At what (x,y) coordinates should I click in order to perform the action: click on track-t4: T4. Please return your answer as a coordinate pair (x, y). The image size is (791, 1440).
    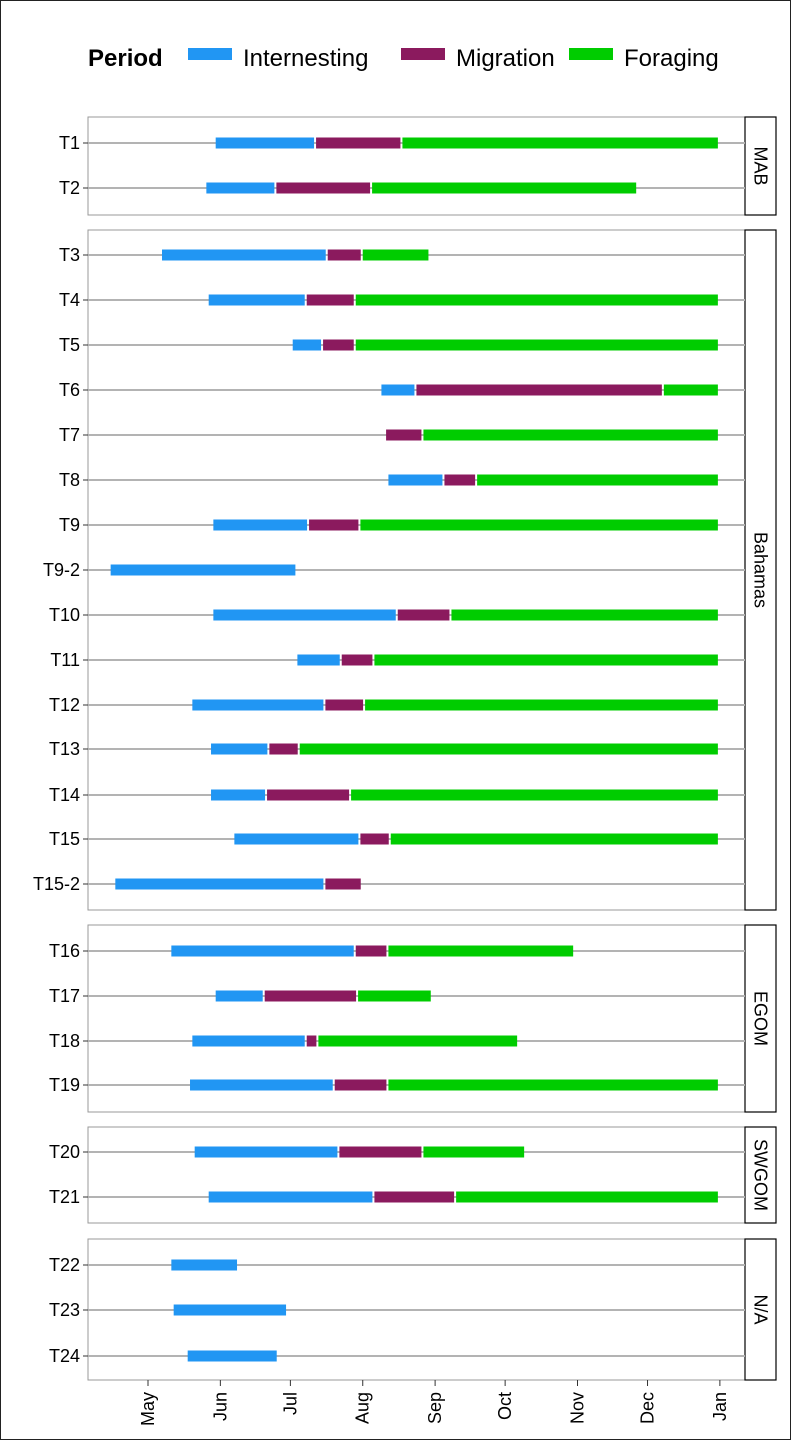
    Looking at the image, I should click on (402, 300).